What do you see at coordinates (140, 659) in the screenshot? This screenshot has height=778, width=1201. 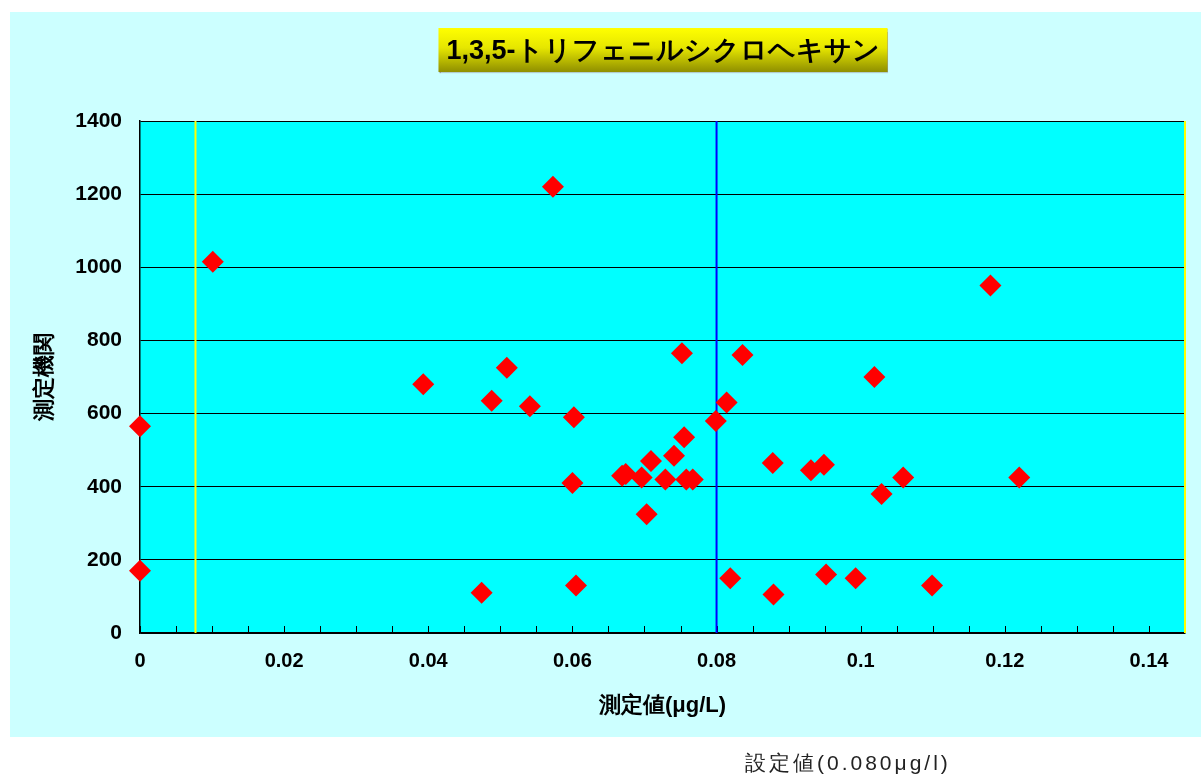 I see `x-tick-label: 0` at bounding box center [140, 659].